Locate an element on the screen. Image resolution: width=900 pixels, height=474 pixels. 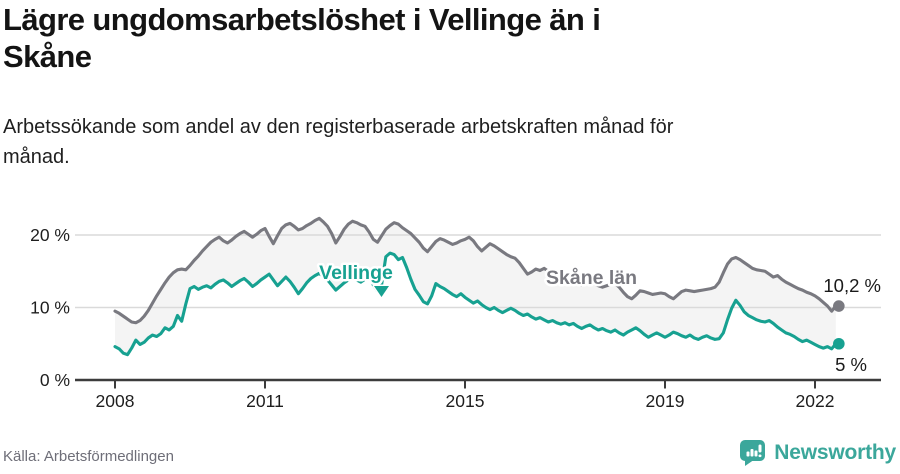
y-tick-label-10: 10 % is located at coordinates (50, 308).